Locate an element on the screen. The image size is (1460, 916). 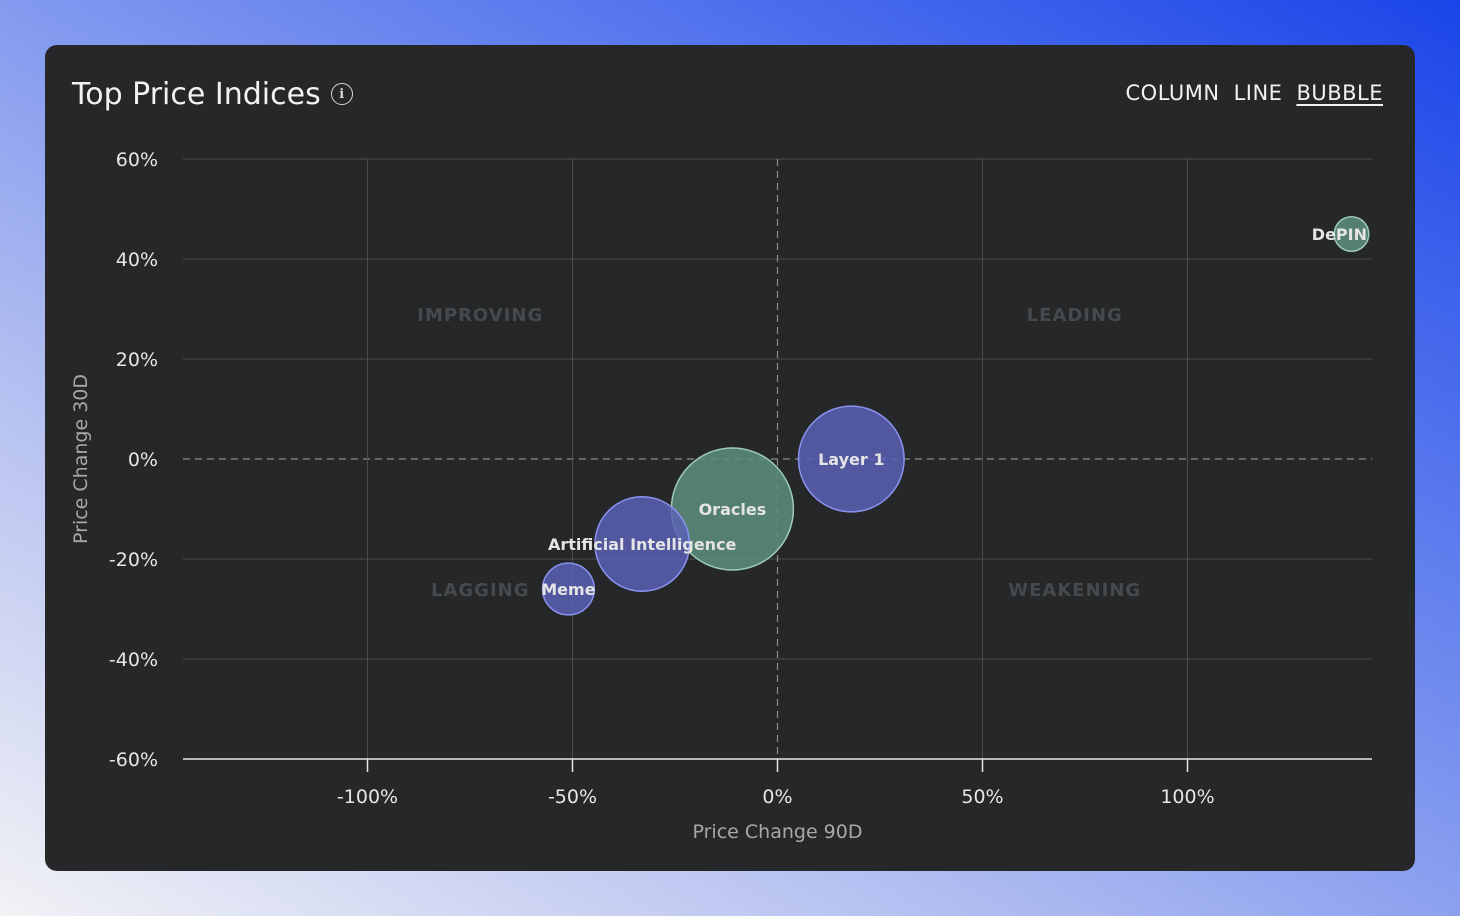
bubble-label: Artificial Intelligence is located at coordinates (642, 544).